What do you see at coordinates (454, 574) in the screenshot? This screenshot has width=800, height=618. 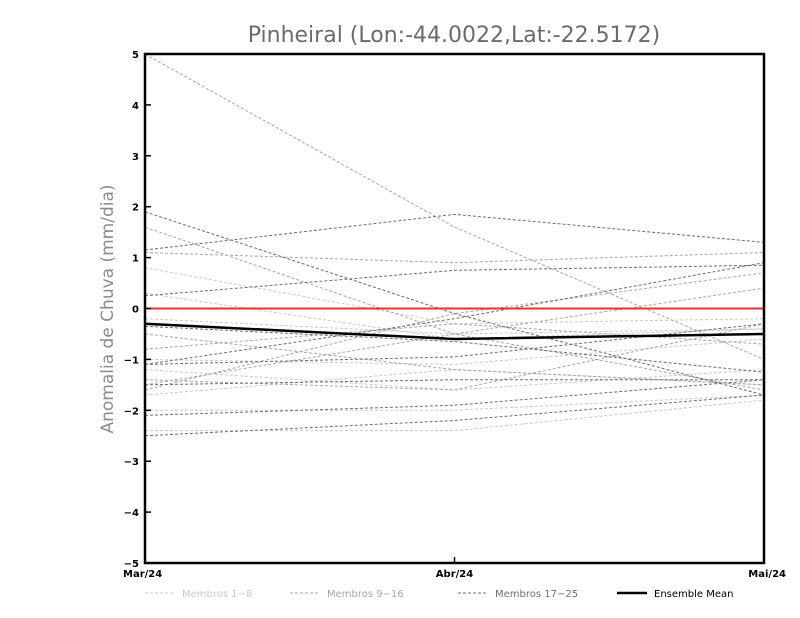 I see `x-tick-label: Abr/24` at bounding box center [454, 574].